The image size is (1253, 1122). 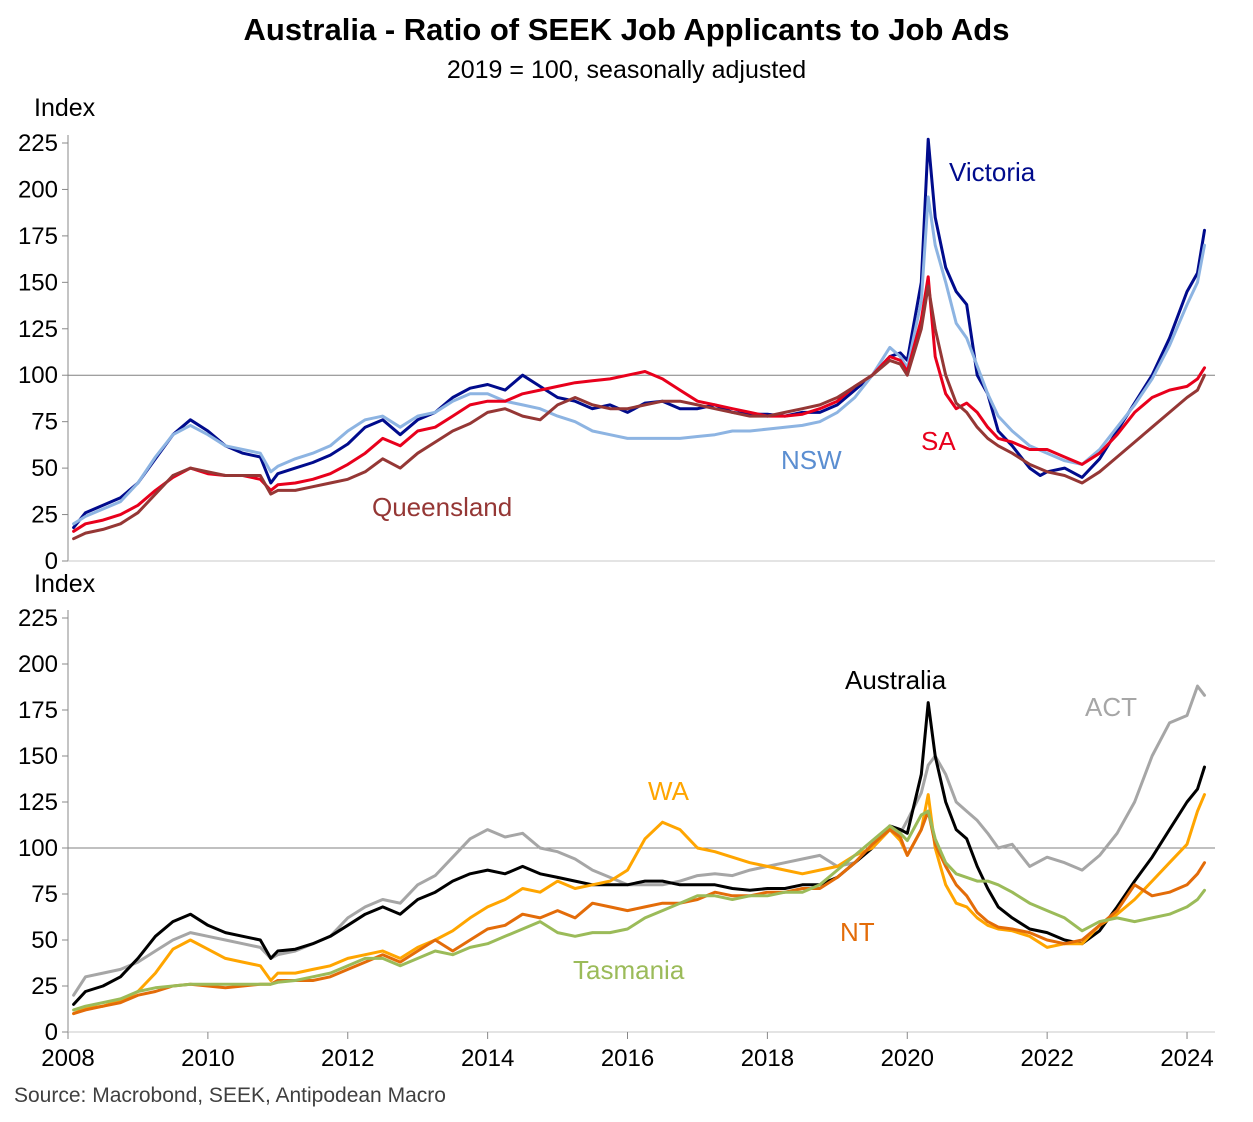 What do you see at coordinates (669, 791) in the screenshot?
I see `series-label-wa: WA` at bounding box center [669, 791].